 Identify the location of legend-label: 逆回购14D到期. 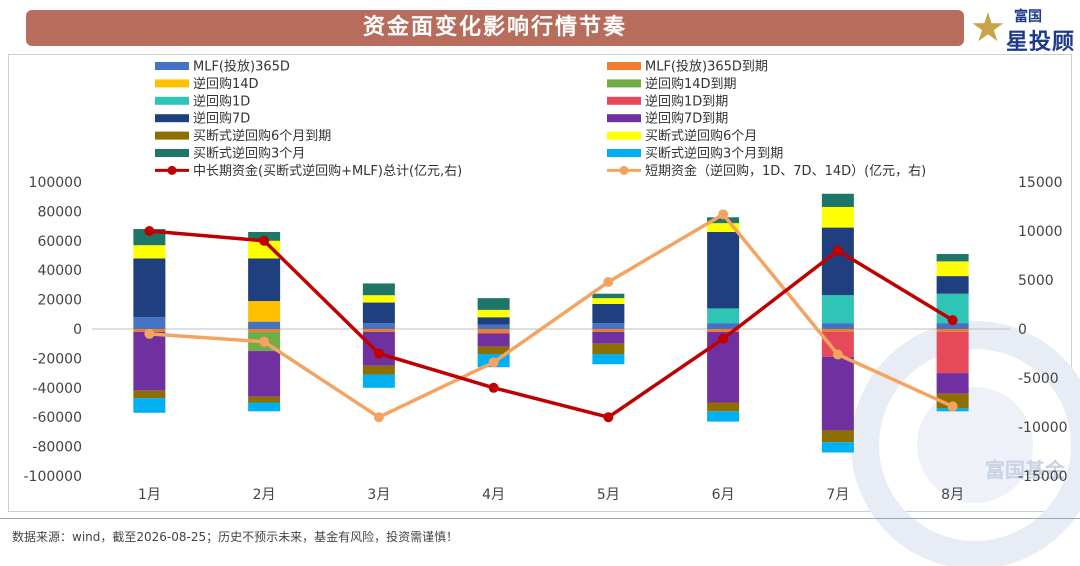
(691, 84).